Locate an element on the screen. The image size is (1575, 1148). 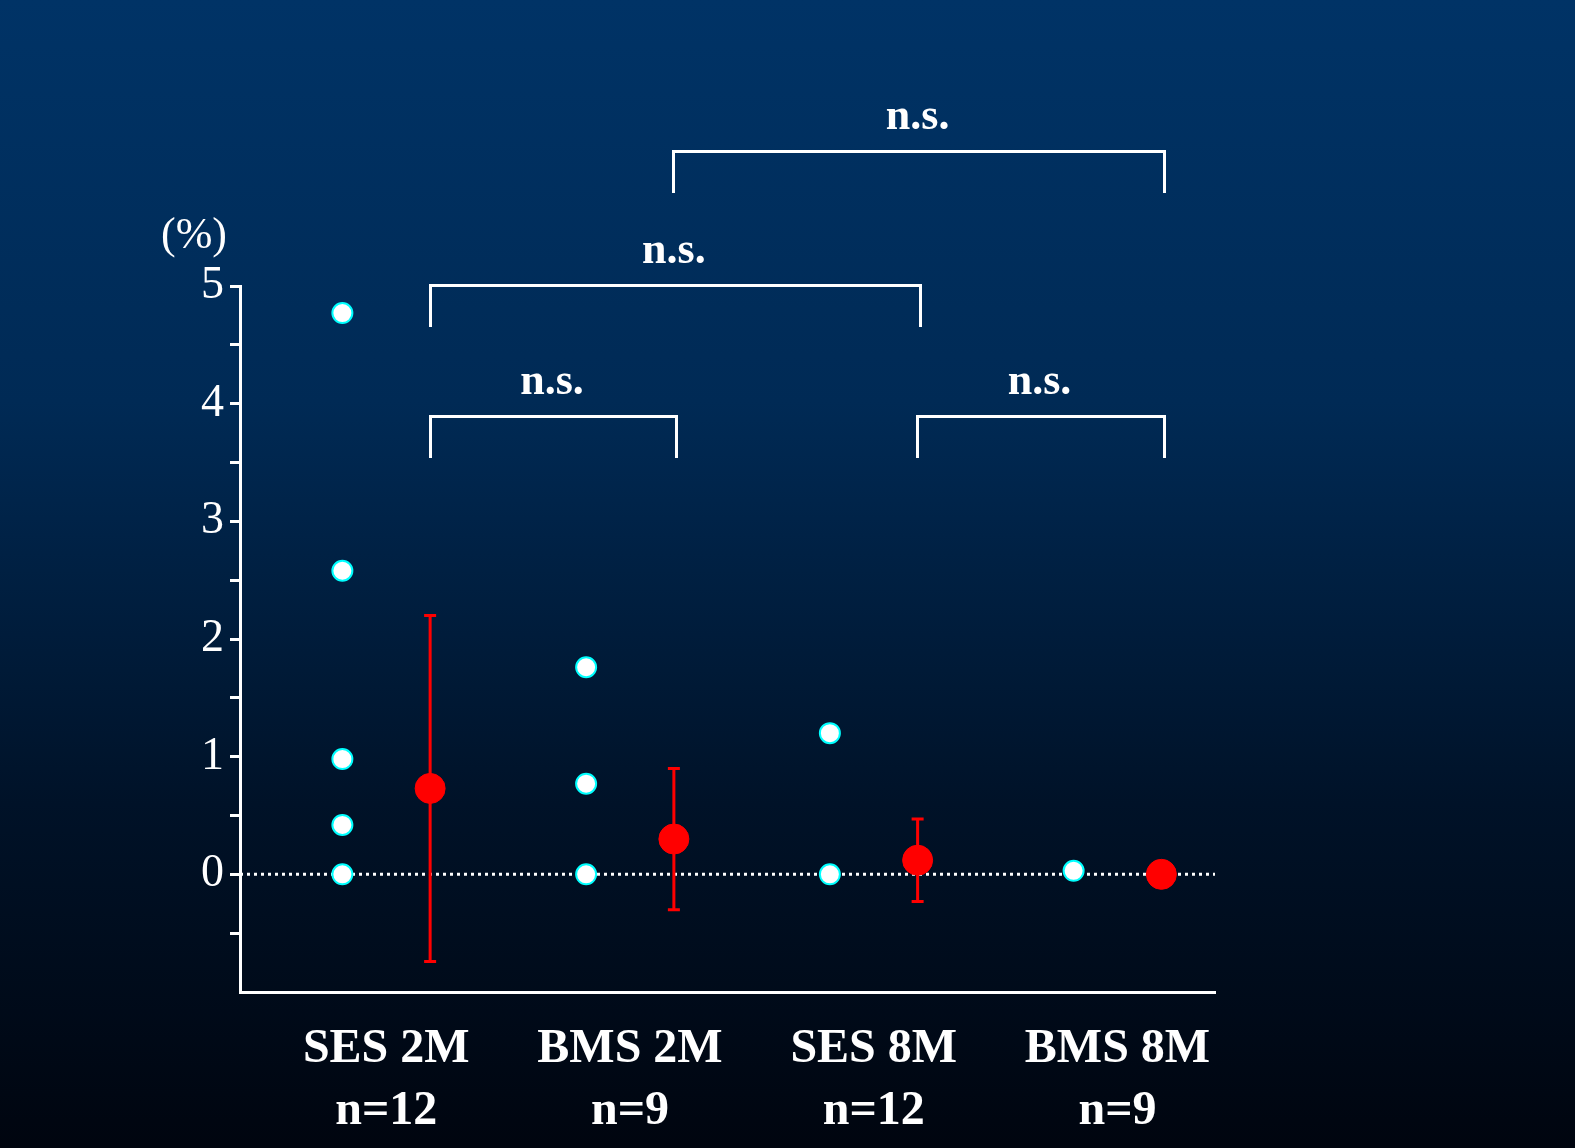
x-tick-label: SES 8M n=12 is located at coordinates (874, 1076).